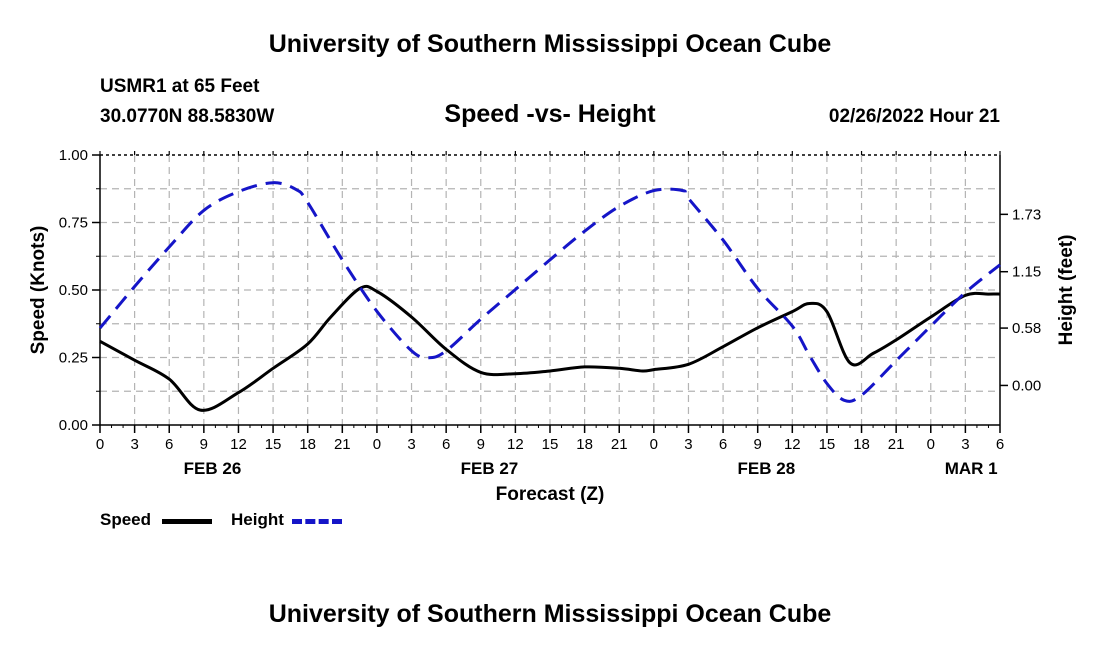 The width and height of the screenshot is (1100, 650). What do you see at coordinates (1026, 328) in the screenshot?
I see `y2-tick-label: 0.58` at bounding box center [1026, 328].